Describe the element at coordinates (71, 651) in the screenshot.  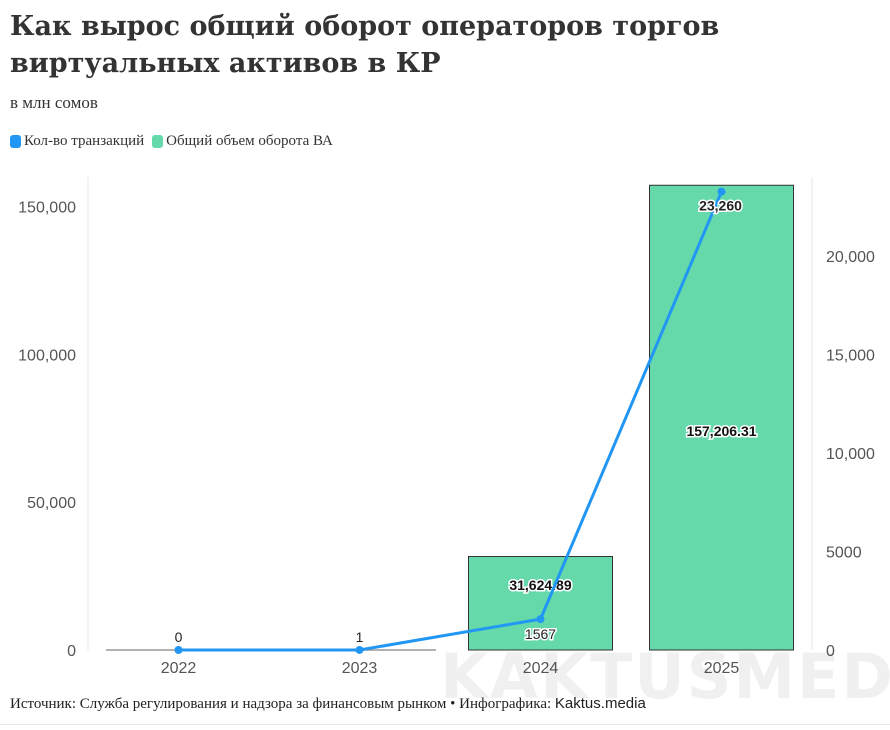
I see `left-tick-label: 0` at that location.